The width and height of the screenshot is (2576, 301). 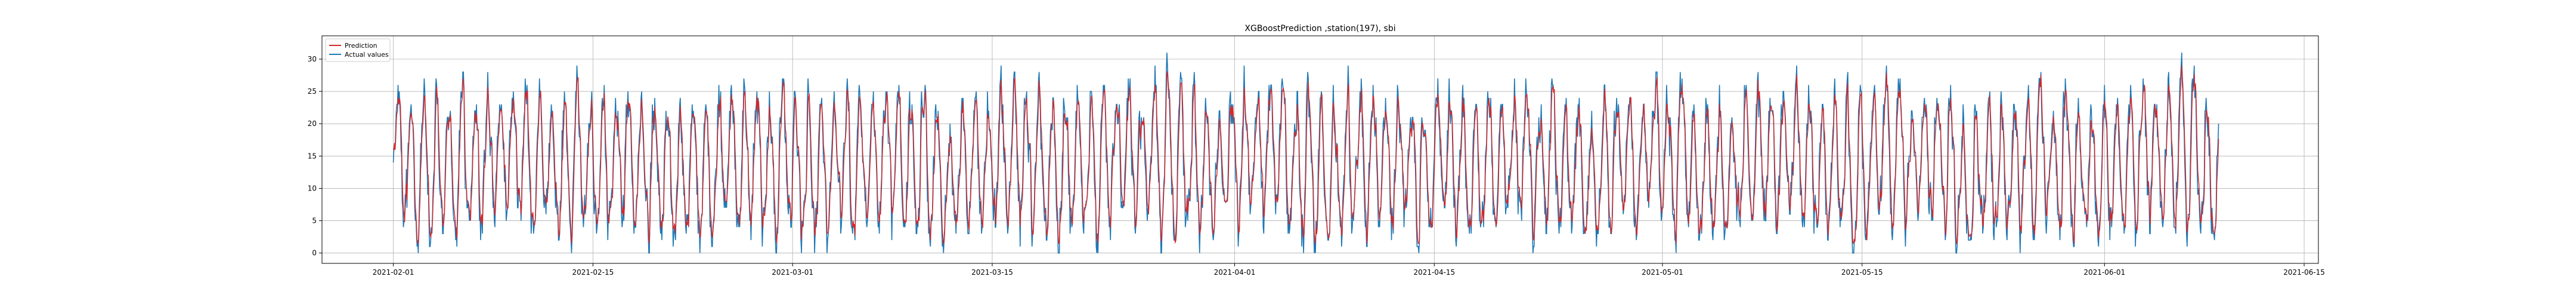 What do you see at coordinates (1662, 272) in the screenshot?
I see `x-tick-label: 2021-05-01` at bounding box center [1662, 272].